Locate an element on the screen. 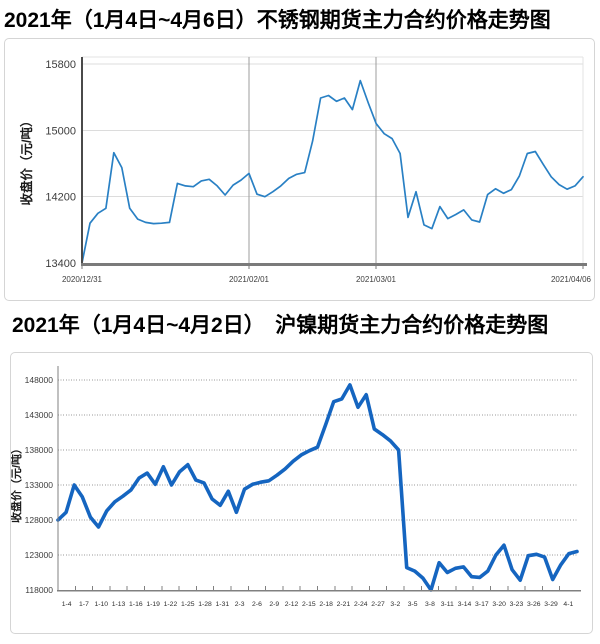  x-tick-label: 3-26 is located at coordinates (534, 604).